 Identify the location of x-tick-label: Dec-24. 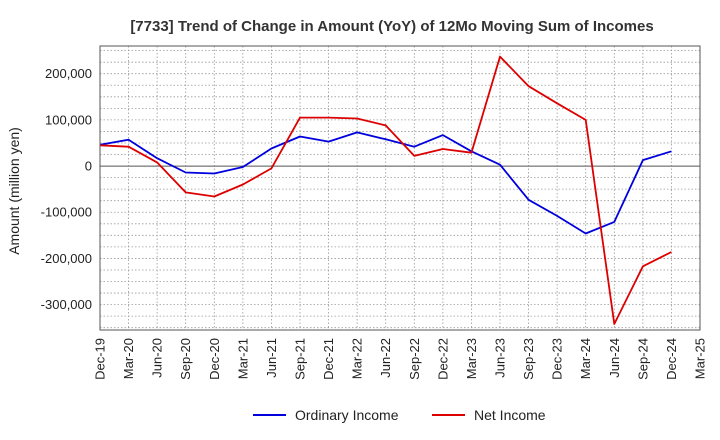
(671, 359).